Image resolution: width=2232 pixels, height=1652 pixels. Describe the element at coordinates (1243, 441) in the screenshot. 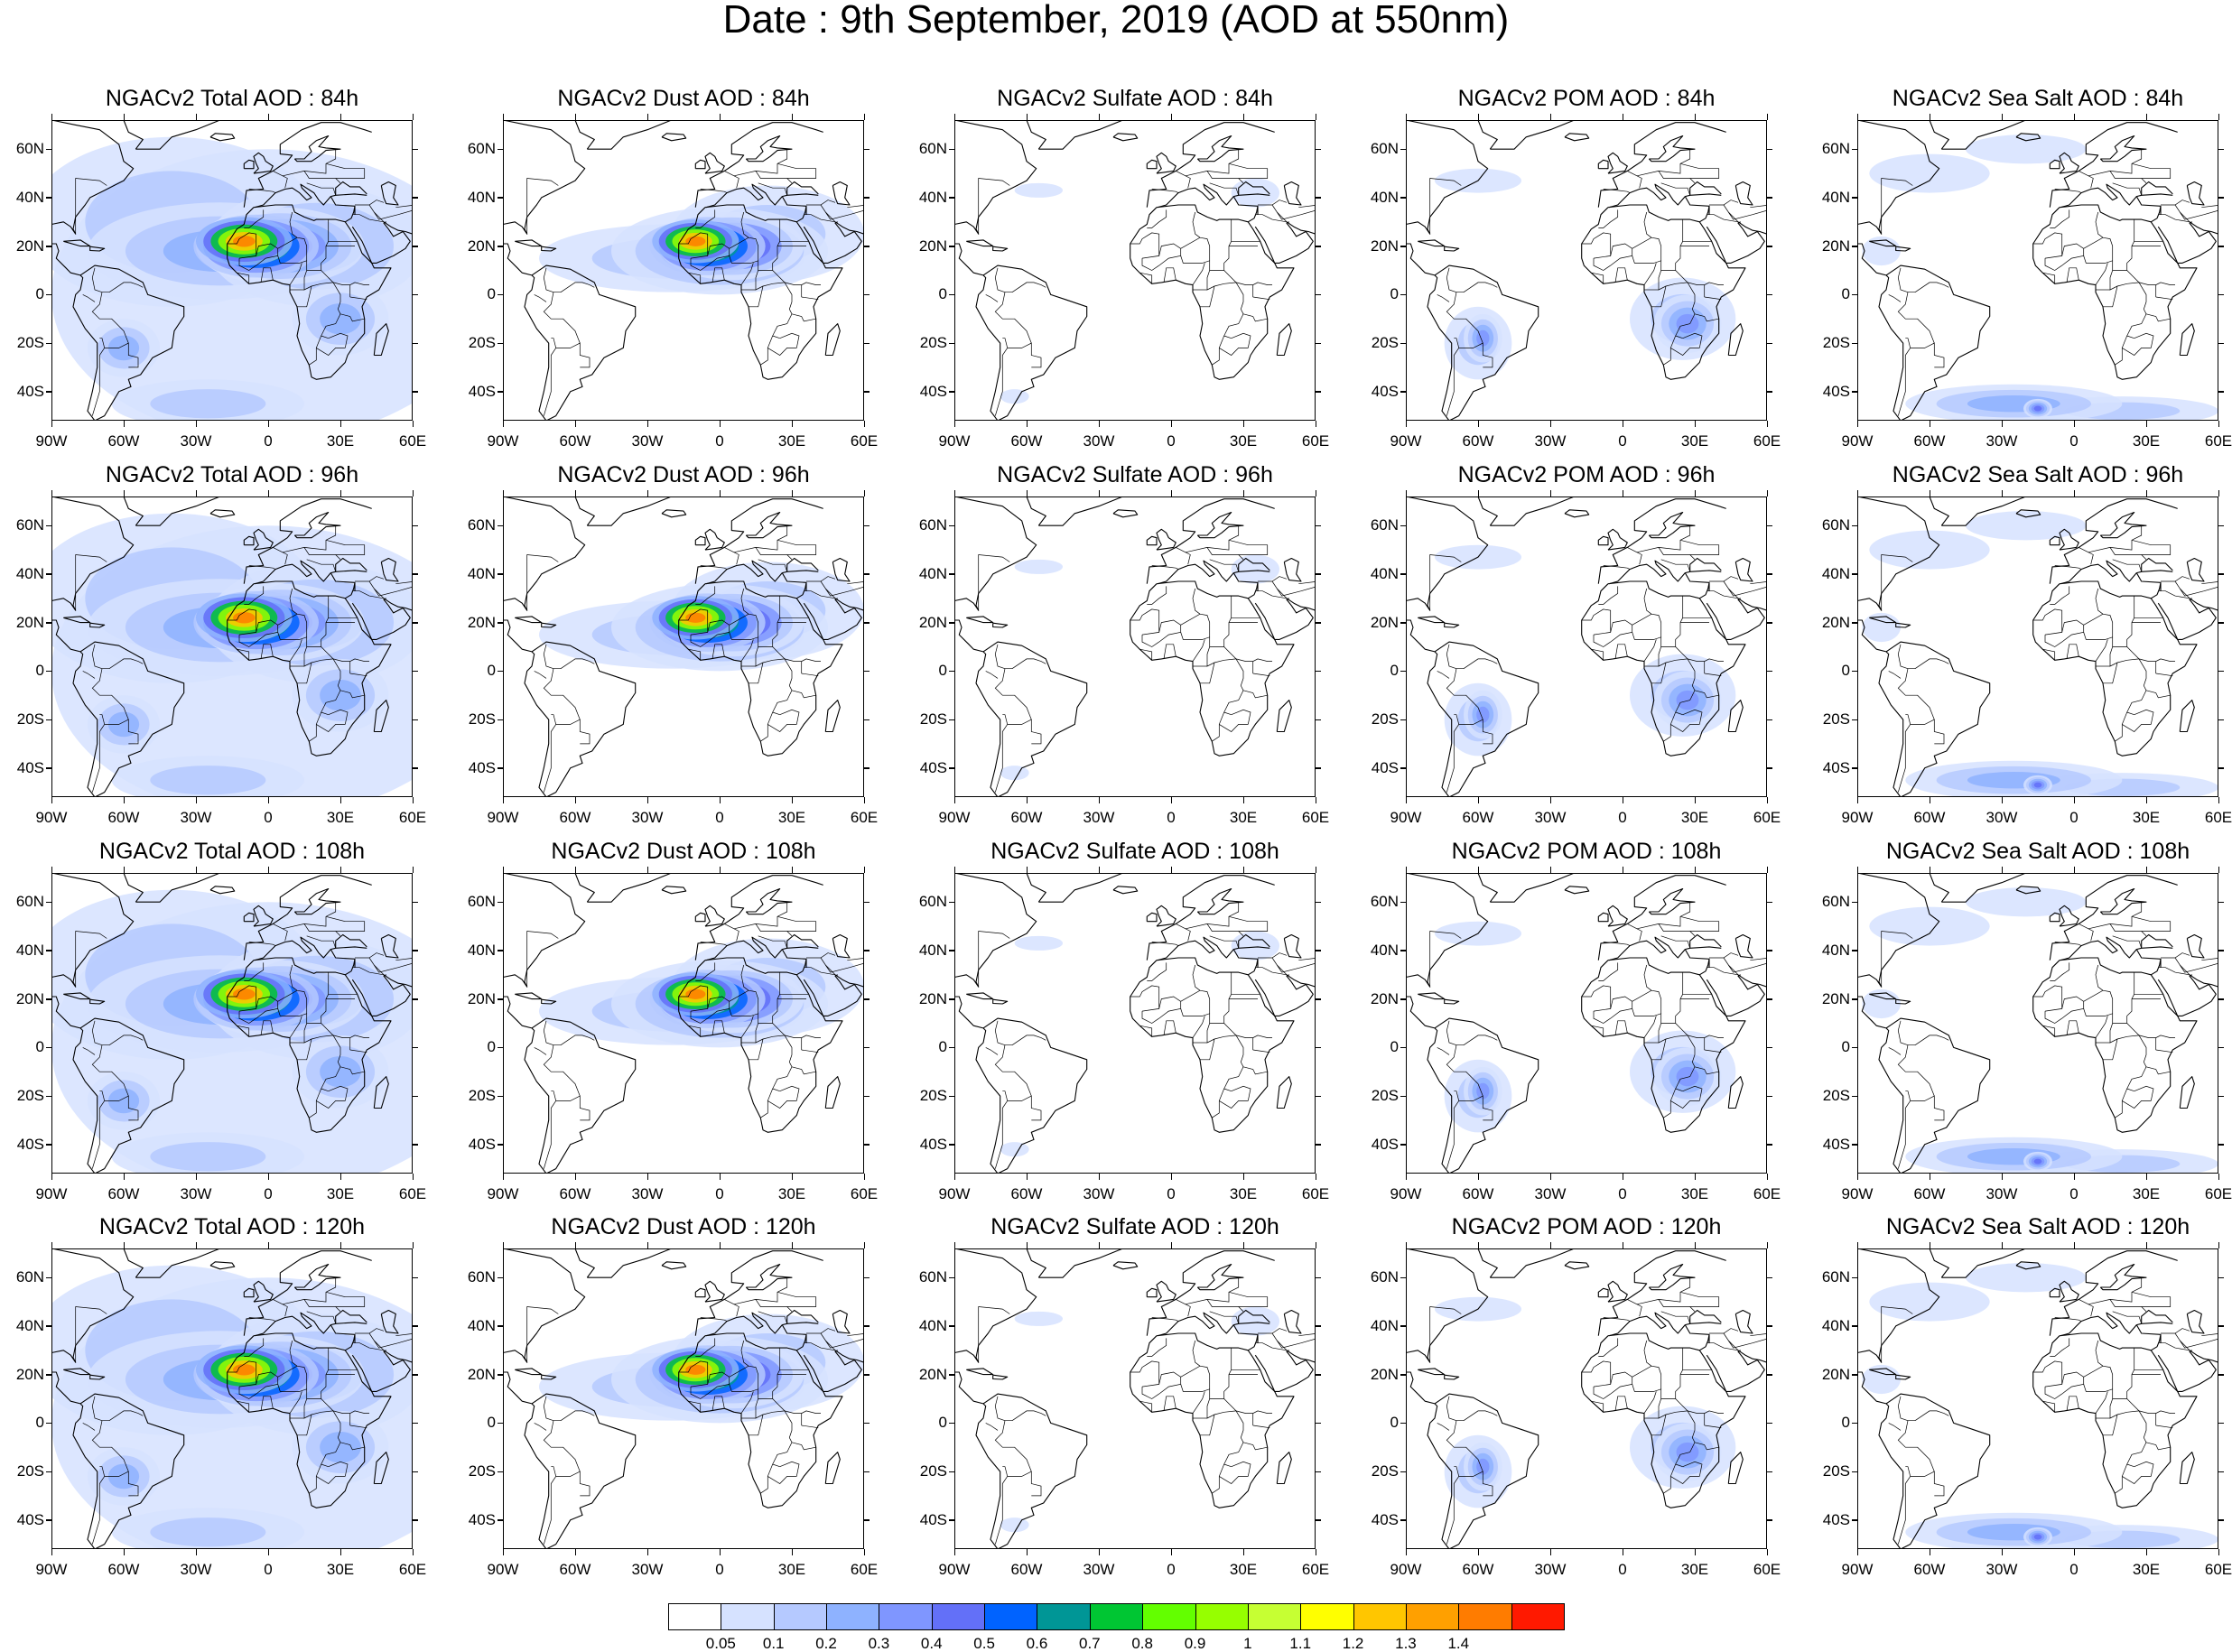

I see `lon-tick-label: 30E` at that location.